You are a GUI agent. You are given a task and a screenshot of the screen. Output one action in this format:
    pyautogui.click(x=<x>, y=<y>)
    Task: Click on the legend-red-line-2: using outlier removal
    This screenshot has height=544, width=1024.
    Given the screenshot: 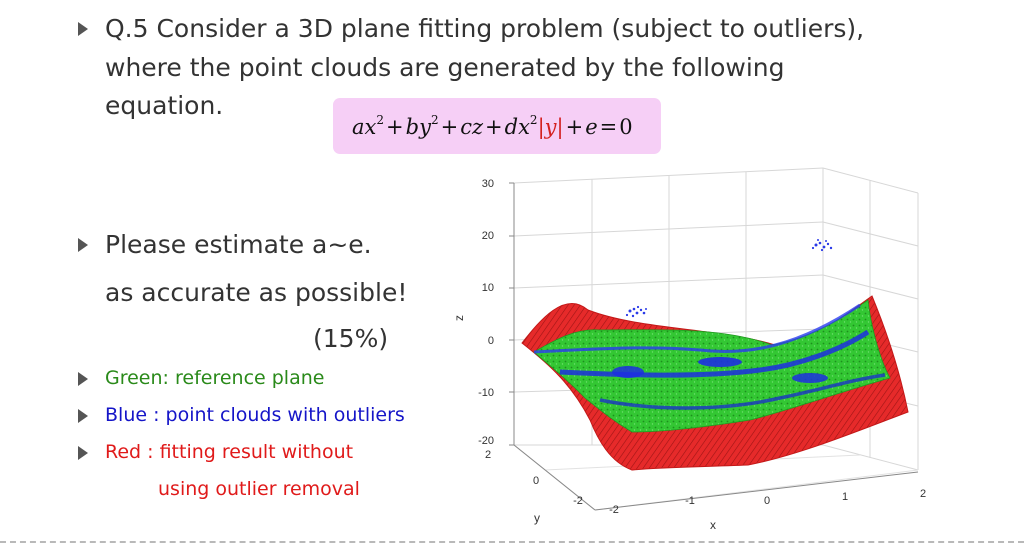 What is the action you would take?
    pyautogui.click(x=259, y=489)
    